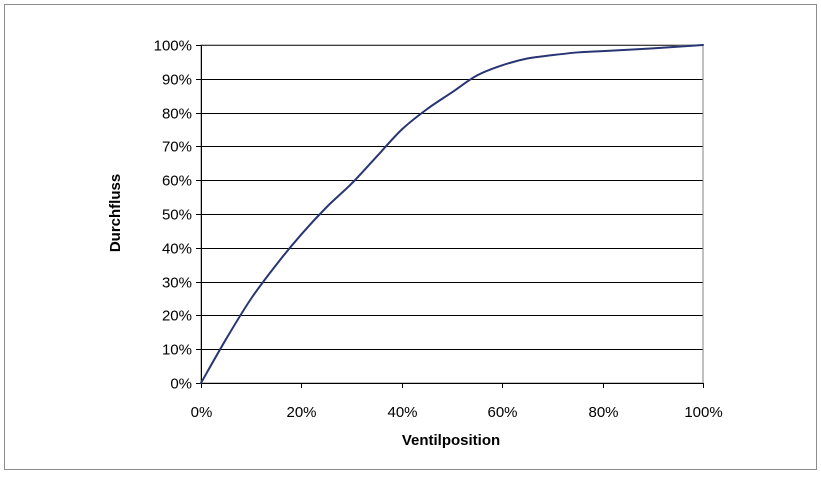  I want to click on y-tick-label: 80%, so click(177, 114).